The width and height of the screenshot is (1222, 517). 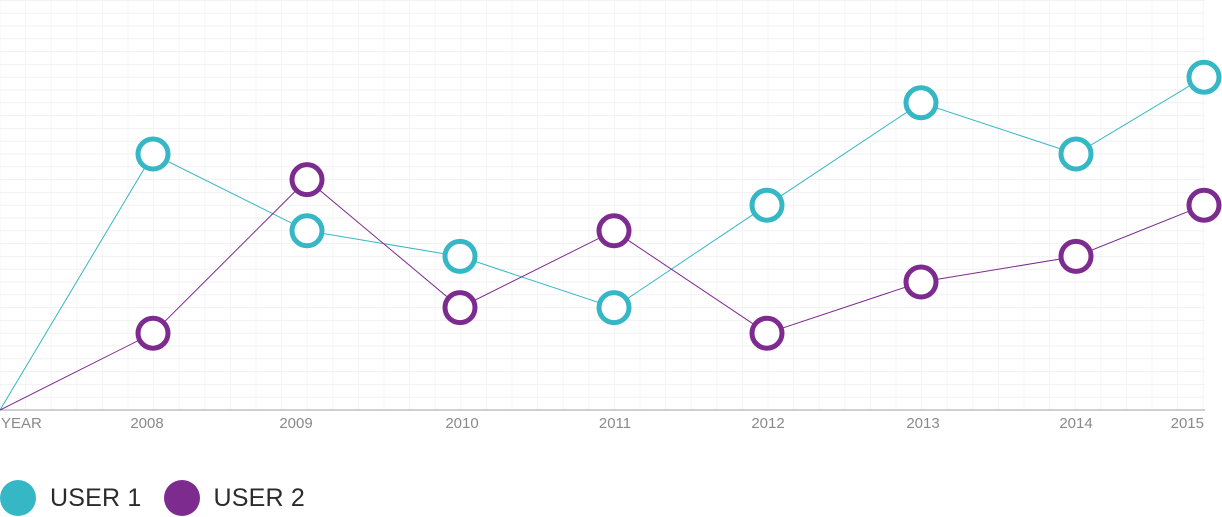 What do you see at coordinates (1075, 423) in the screenshot?
I see `x-tick-label-2014: 2014` at bounding box center [1075, 423].